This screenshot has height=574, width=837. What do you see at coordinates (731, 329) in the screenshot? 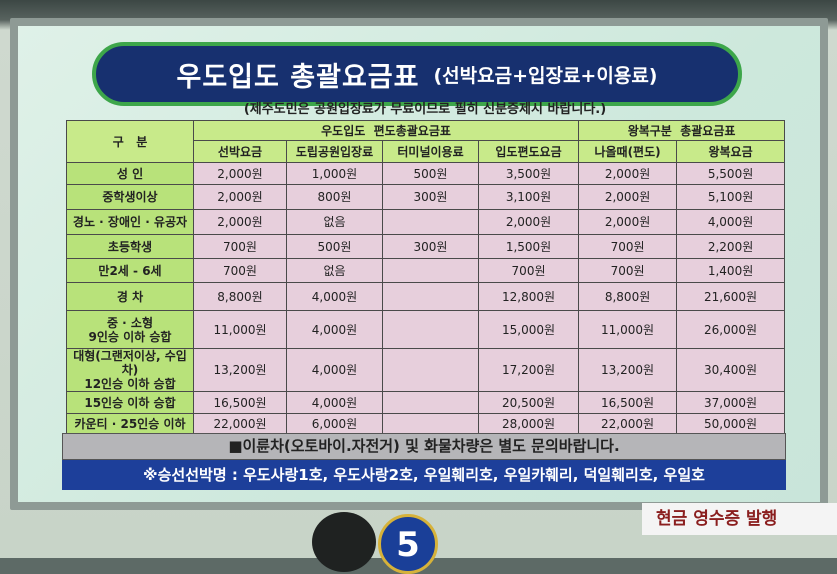
I see `fare-cell: 26,000원` at bounding box center [731, 329].